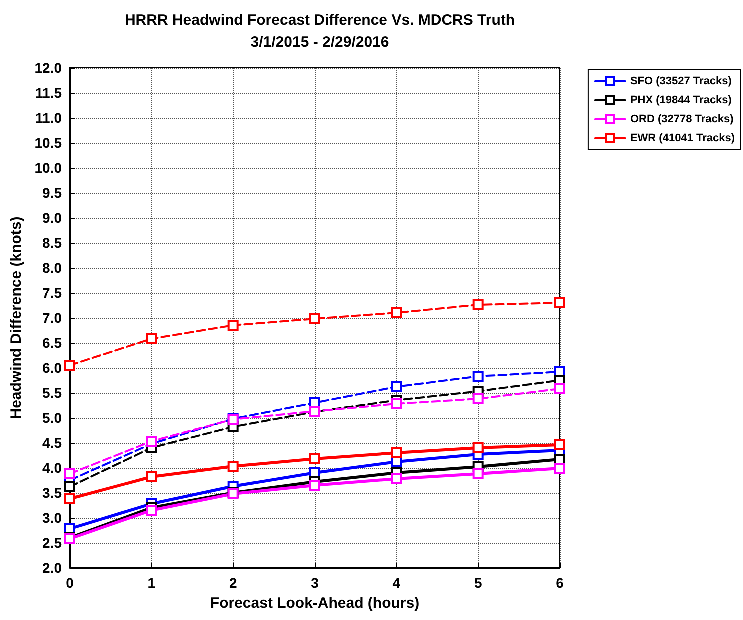 The image size is (743, 620). I want to click on x-tick-label: 6, so click(560, 583).